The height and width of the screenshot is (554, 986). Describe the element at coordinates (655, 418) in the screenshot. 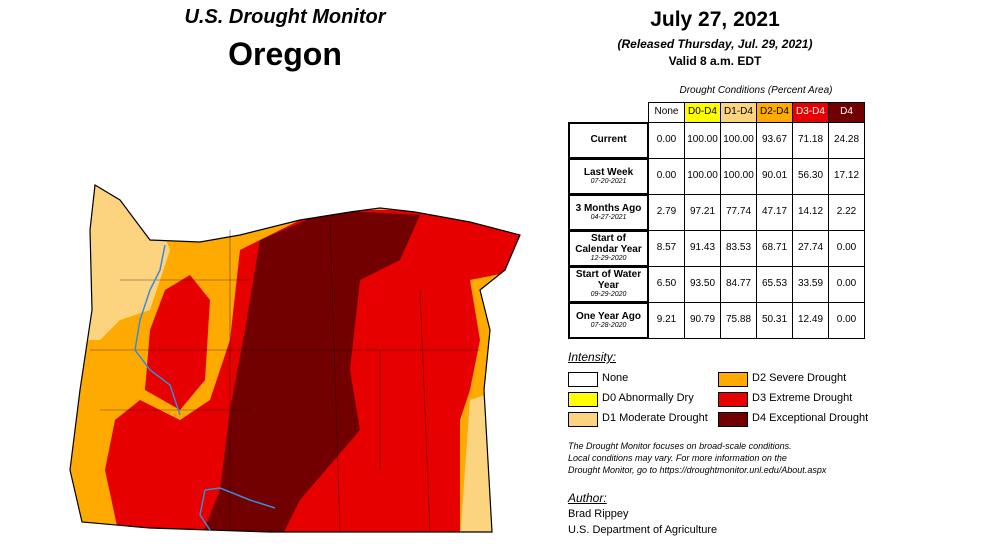

I see `legend-label: D1 Moderate Drought` at that location.